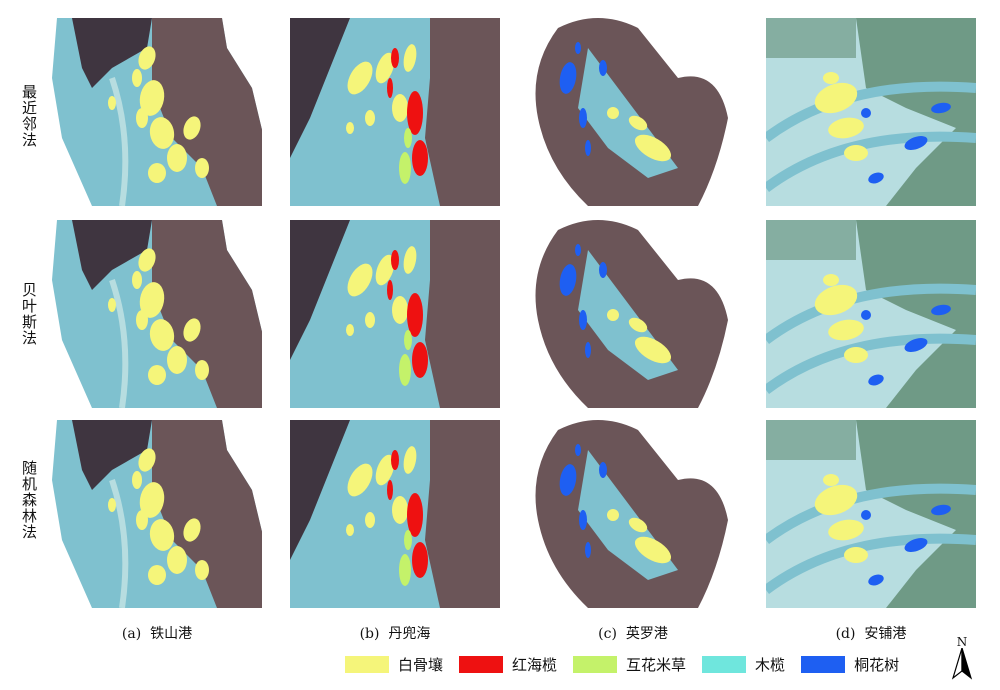  What do you see at coordinates (656, 664) in the screenshot?
I see `legend-label-spartina: 互花米草` at bounding box center [656, 664].